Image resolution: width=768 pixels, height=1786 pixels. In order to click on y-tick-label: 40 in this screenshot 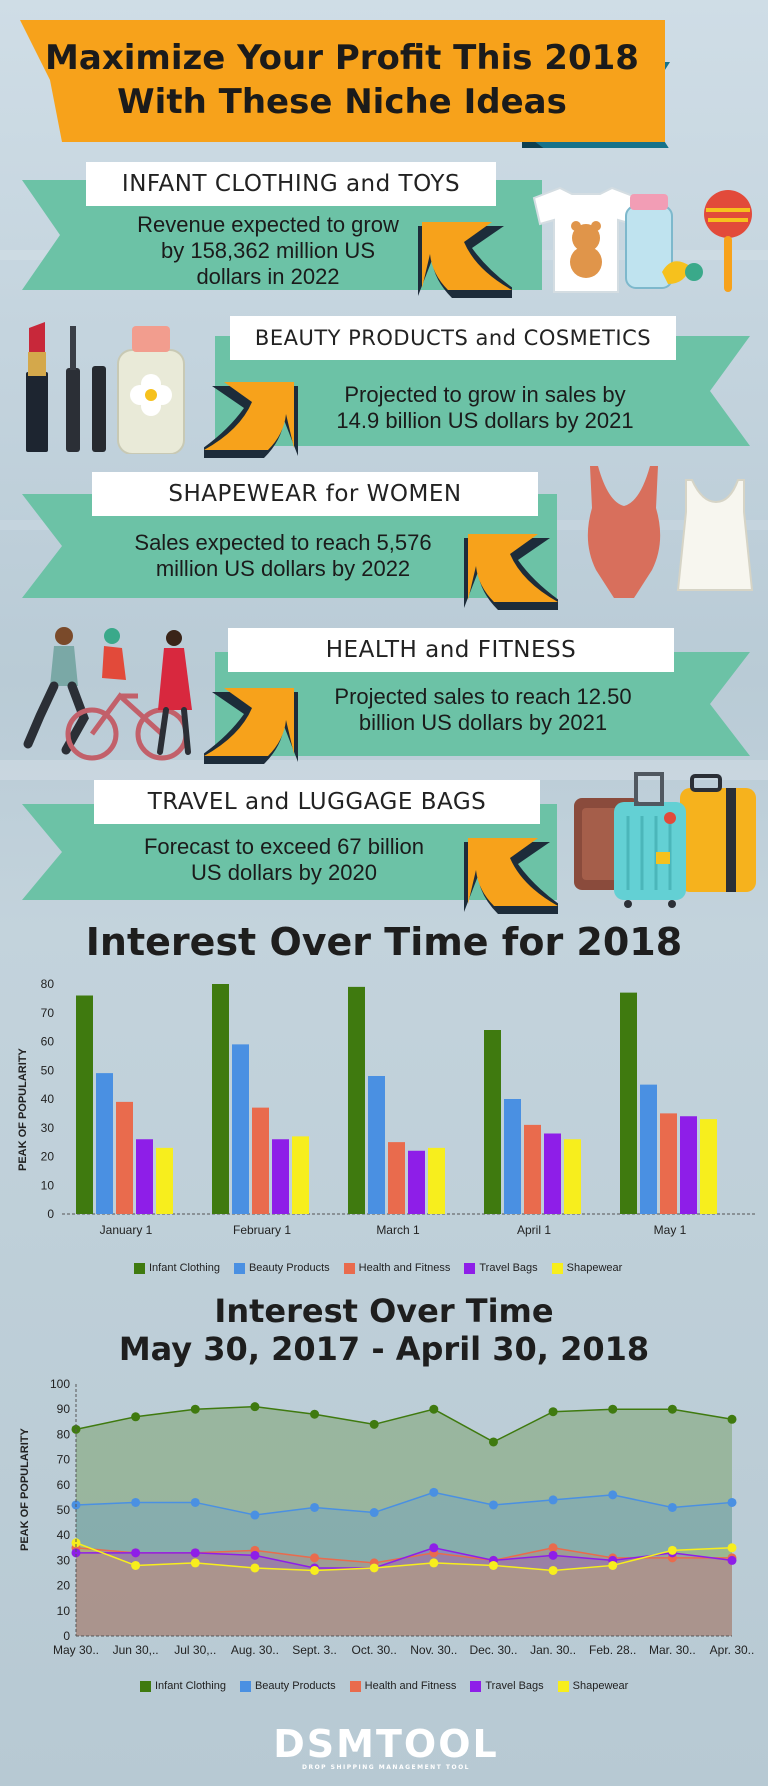, I will do `click(64, 1535)`.